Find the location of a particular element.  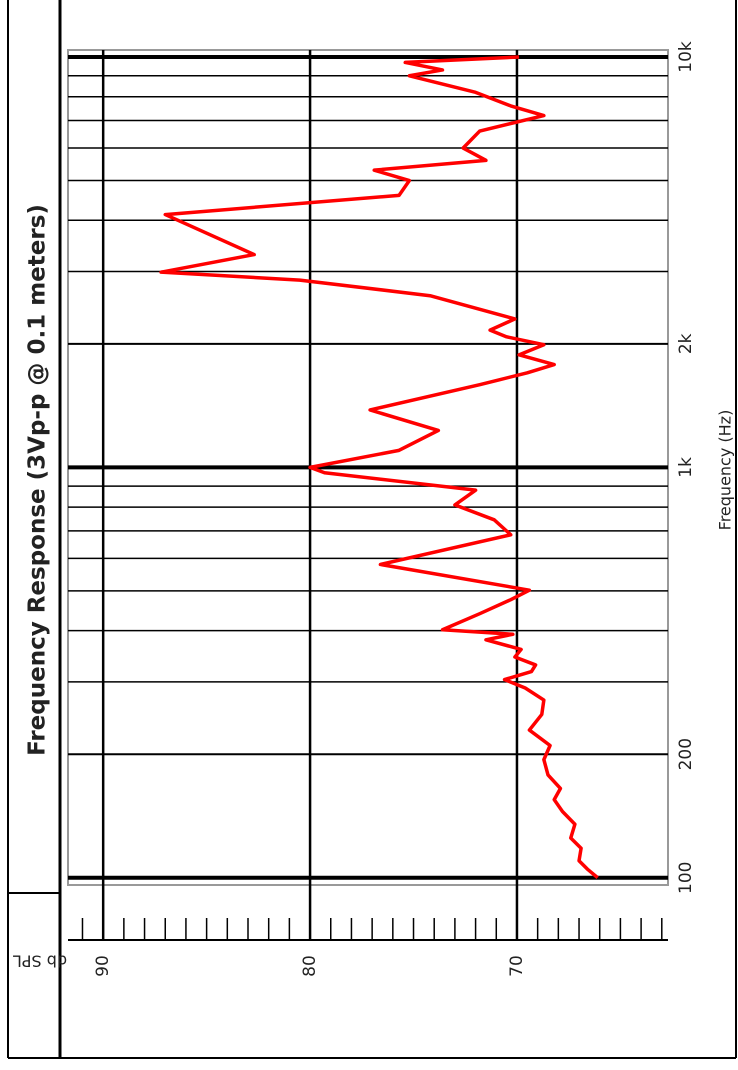

x-tick-label: 100 is located at coordinates (686, 877).